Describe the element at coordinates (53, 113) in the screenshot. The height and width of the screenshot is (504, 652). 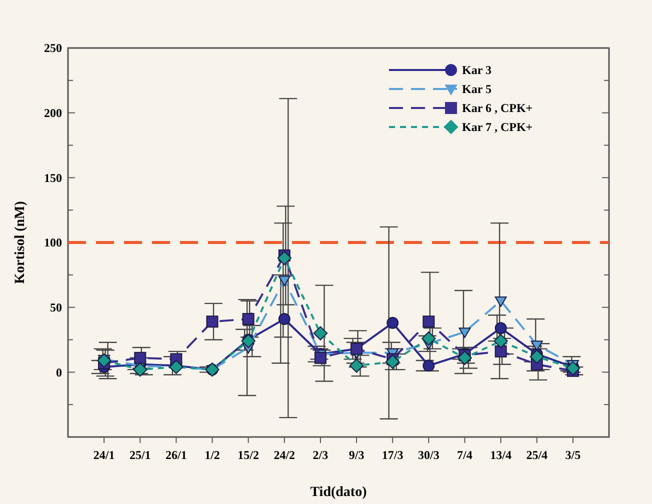
I see `y-tick-label: 200` at that location.